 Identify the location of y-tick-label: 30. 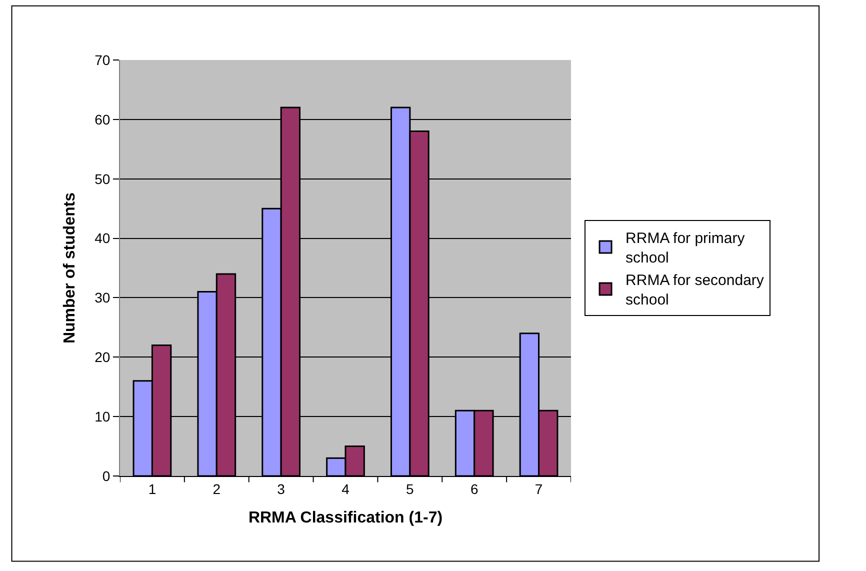
(102, 298).